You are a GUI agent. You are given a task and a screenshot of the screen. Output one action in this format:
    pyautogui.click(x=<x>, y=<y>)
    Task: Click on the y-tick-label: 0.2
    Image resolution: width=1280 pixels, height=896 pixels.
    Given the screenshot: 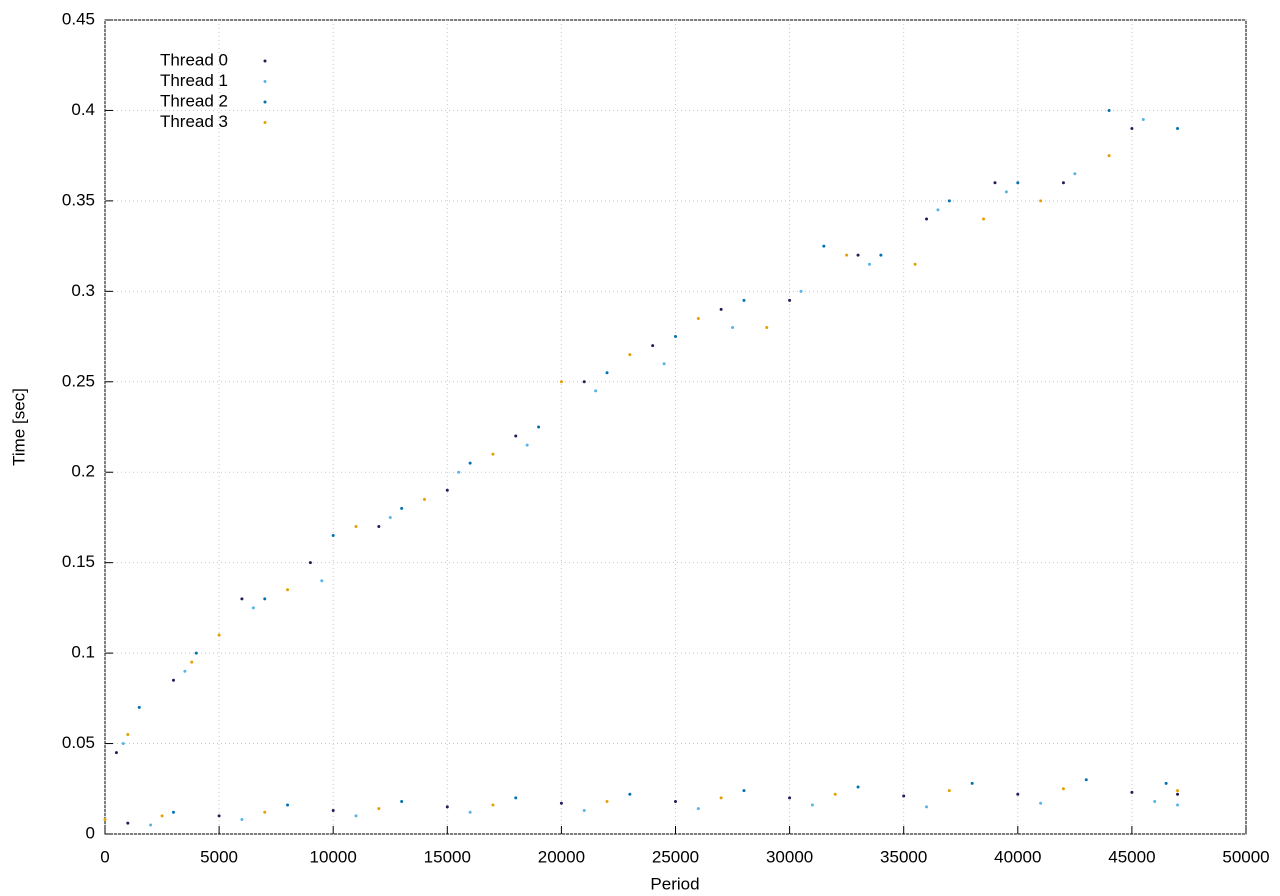 What is the action you would take?
    pyautogui.click(x=83, y=471)
    